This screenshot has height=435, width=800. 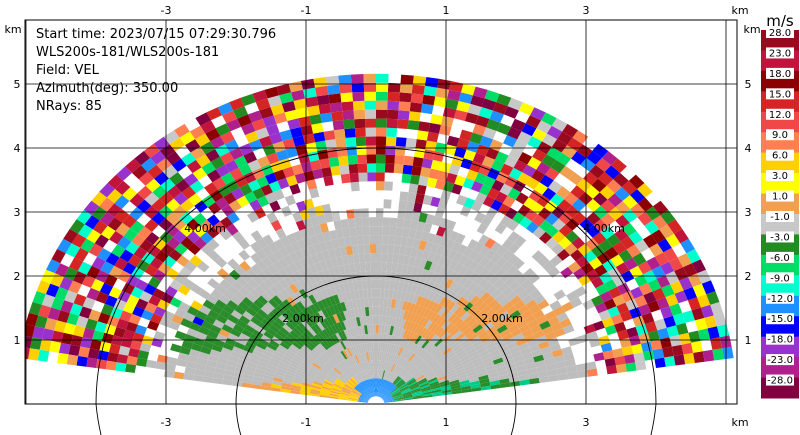 I want to click on y-tick-label-right: 4, so click(x=748, y=148).